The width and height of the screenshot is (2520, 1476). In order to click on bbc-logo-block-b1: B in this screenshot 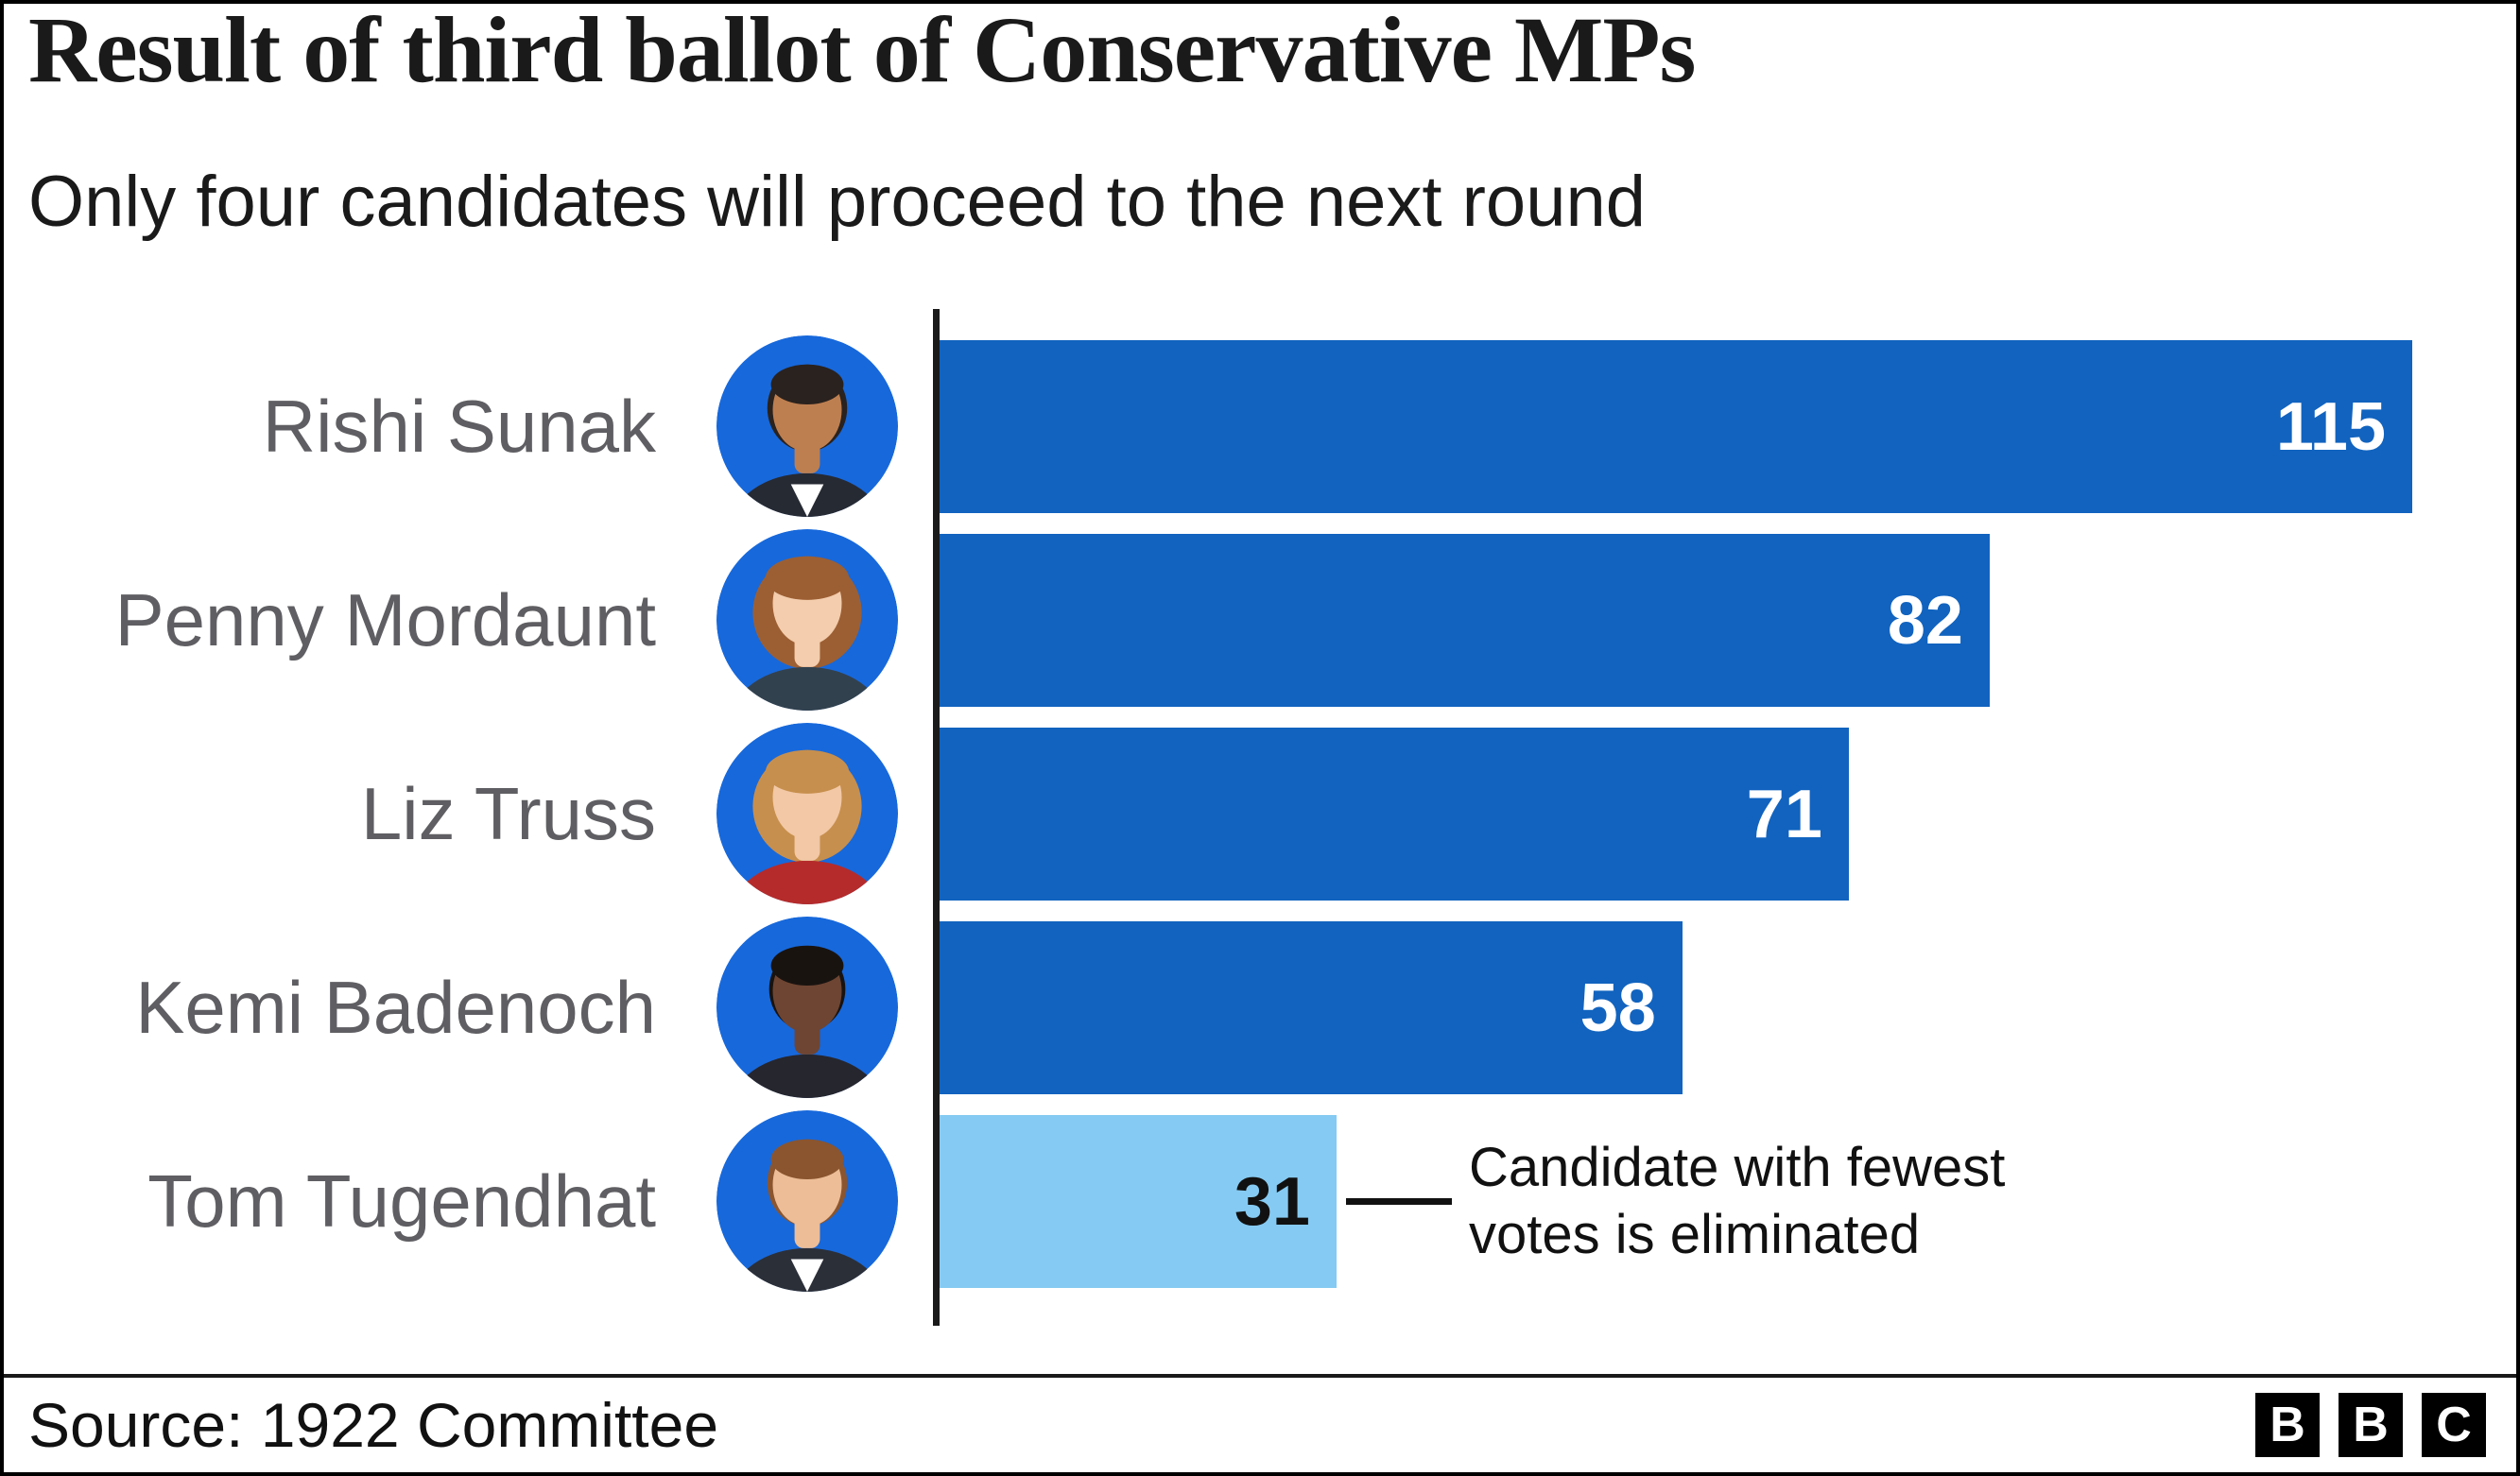, I will do `click(2287, 1425)`.